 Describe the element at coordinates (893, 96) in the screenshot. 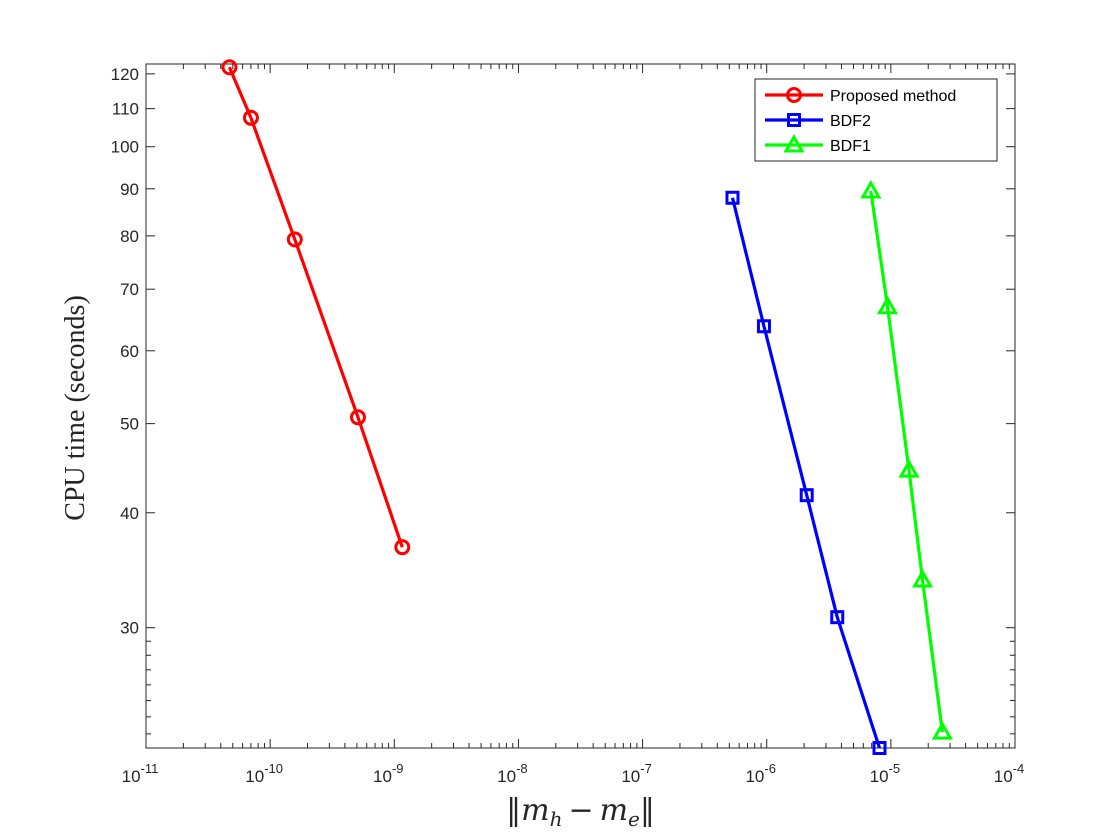

I see `legend-label-proposed-method: Proposed method` at that location.